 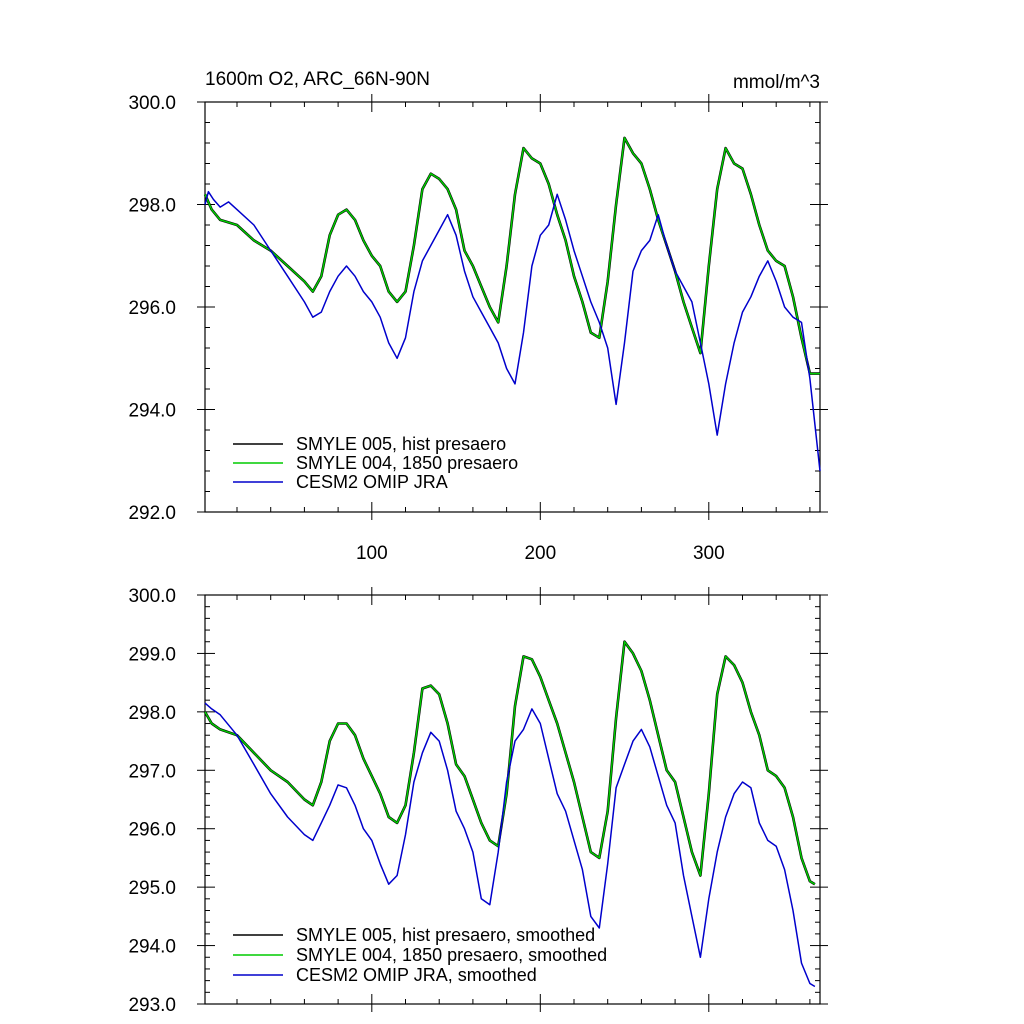 I want to click on units-label: mmol/m^3, so click(x=776, y=82).